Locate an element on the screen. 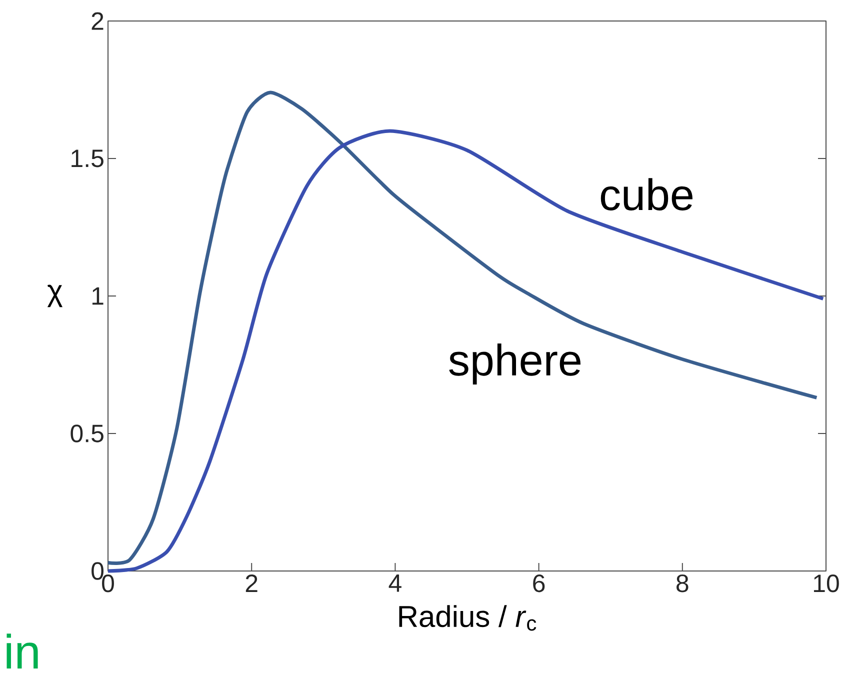 Image resolution: width=848 pixels, height=676 pixels. x-tick-label: 10 is located at coordinates (826, 583).